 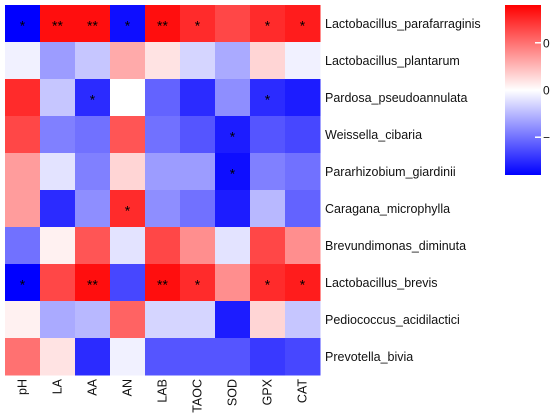 I want to click on legend-tick-label: 0.5, so click(x=546, y=43).